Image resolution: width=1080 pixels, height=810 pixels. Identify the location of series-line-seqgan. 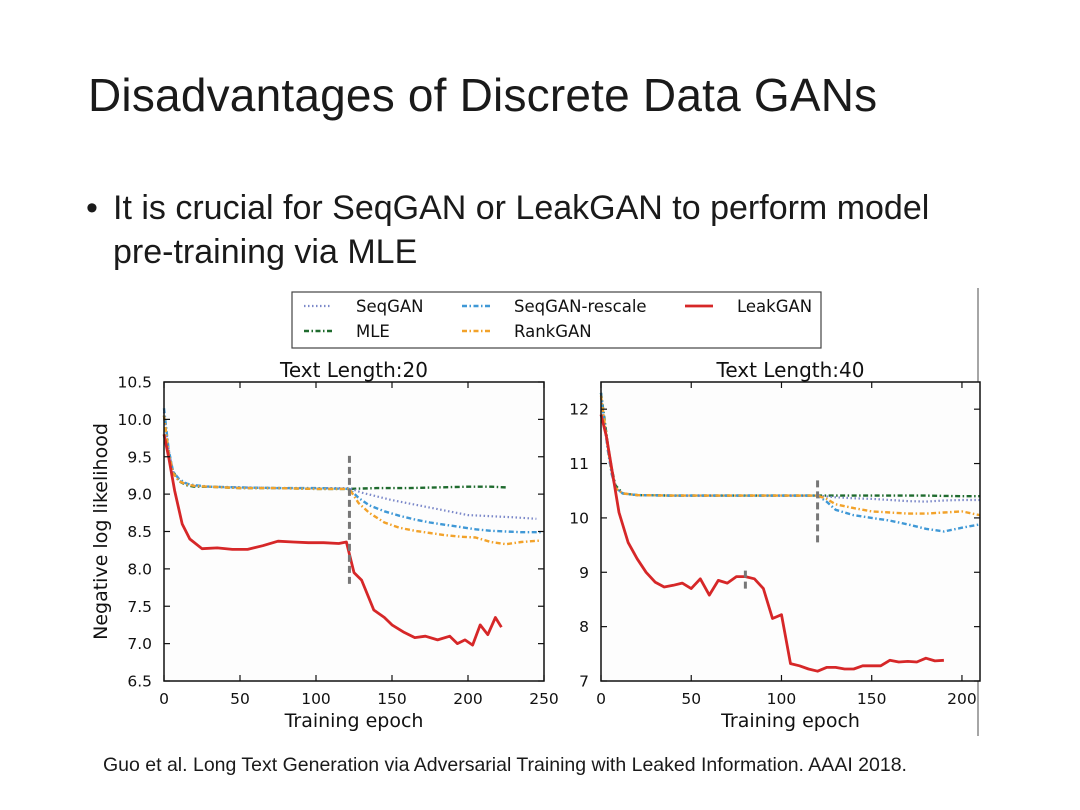
(789, 450).